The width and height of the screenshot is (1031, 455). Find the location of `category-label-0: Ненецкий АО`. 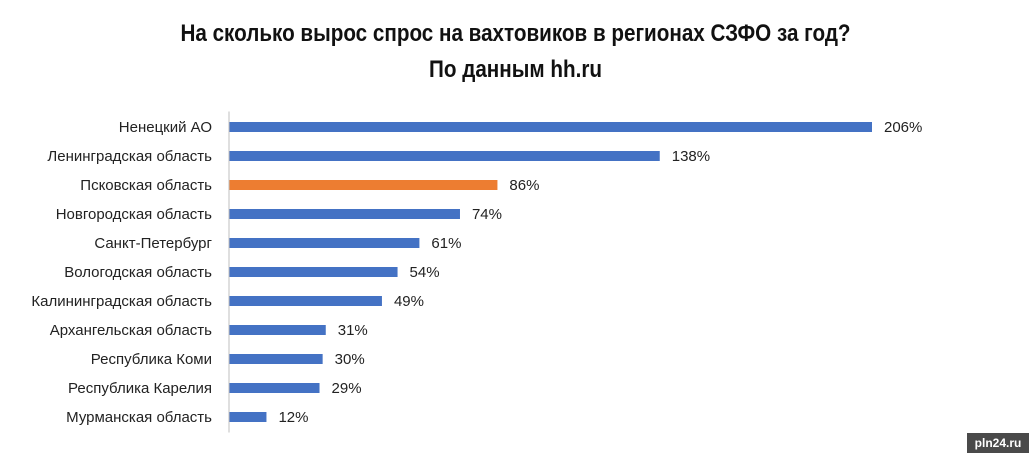

category-label-0: Ненецкий АО is located at coordinates (165, 127).